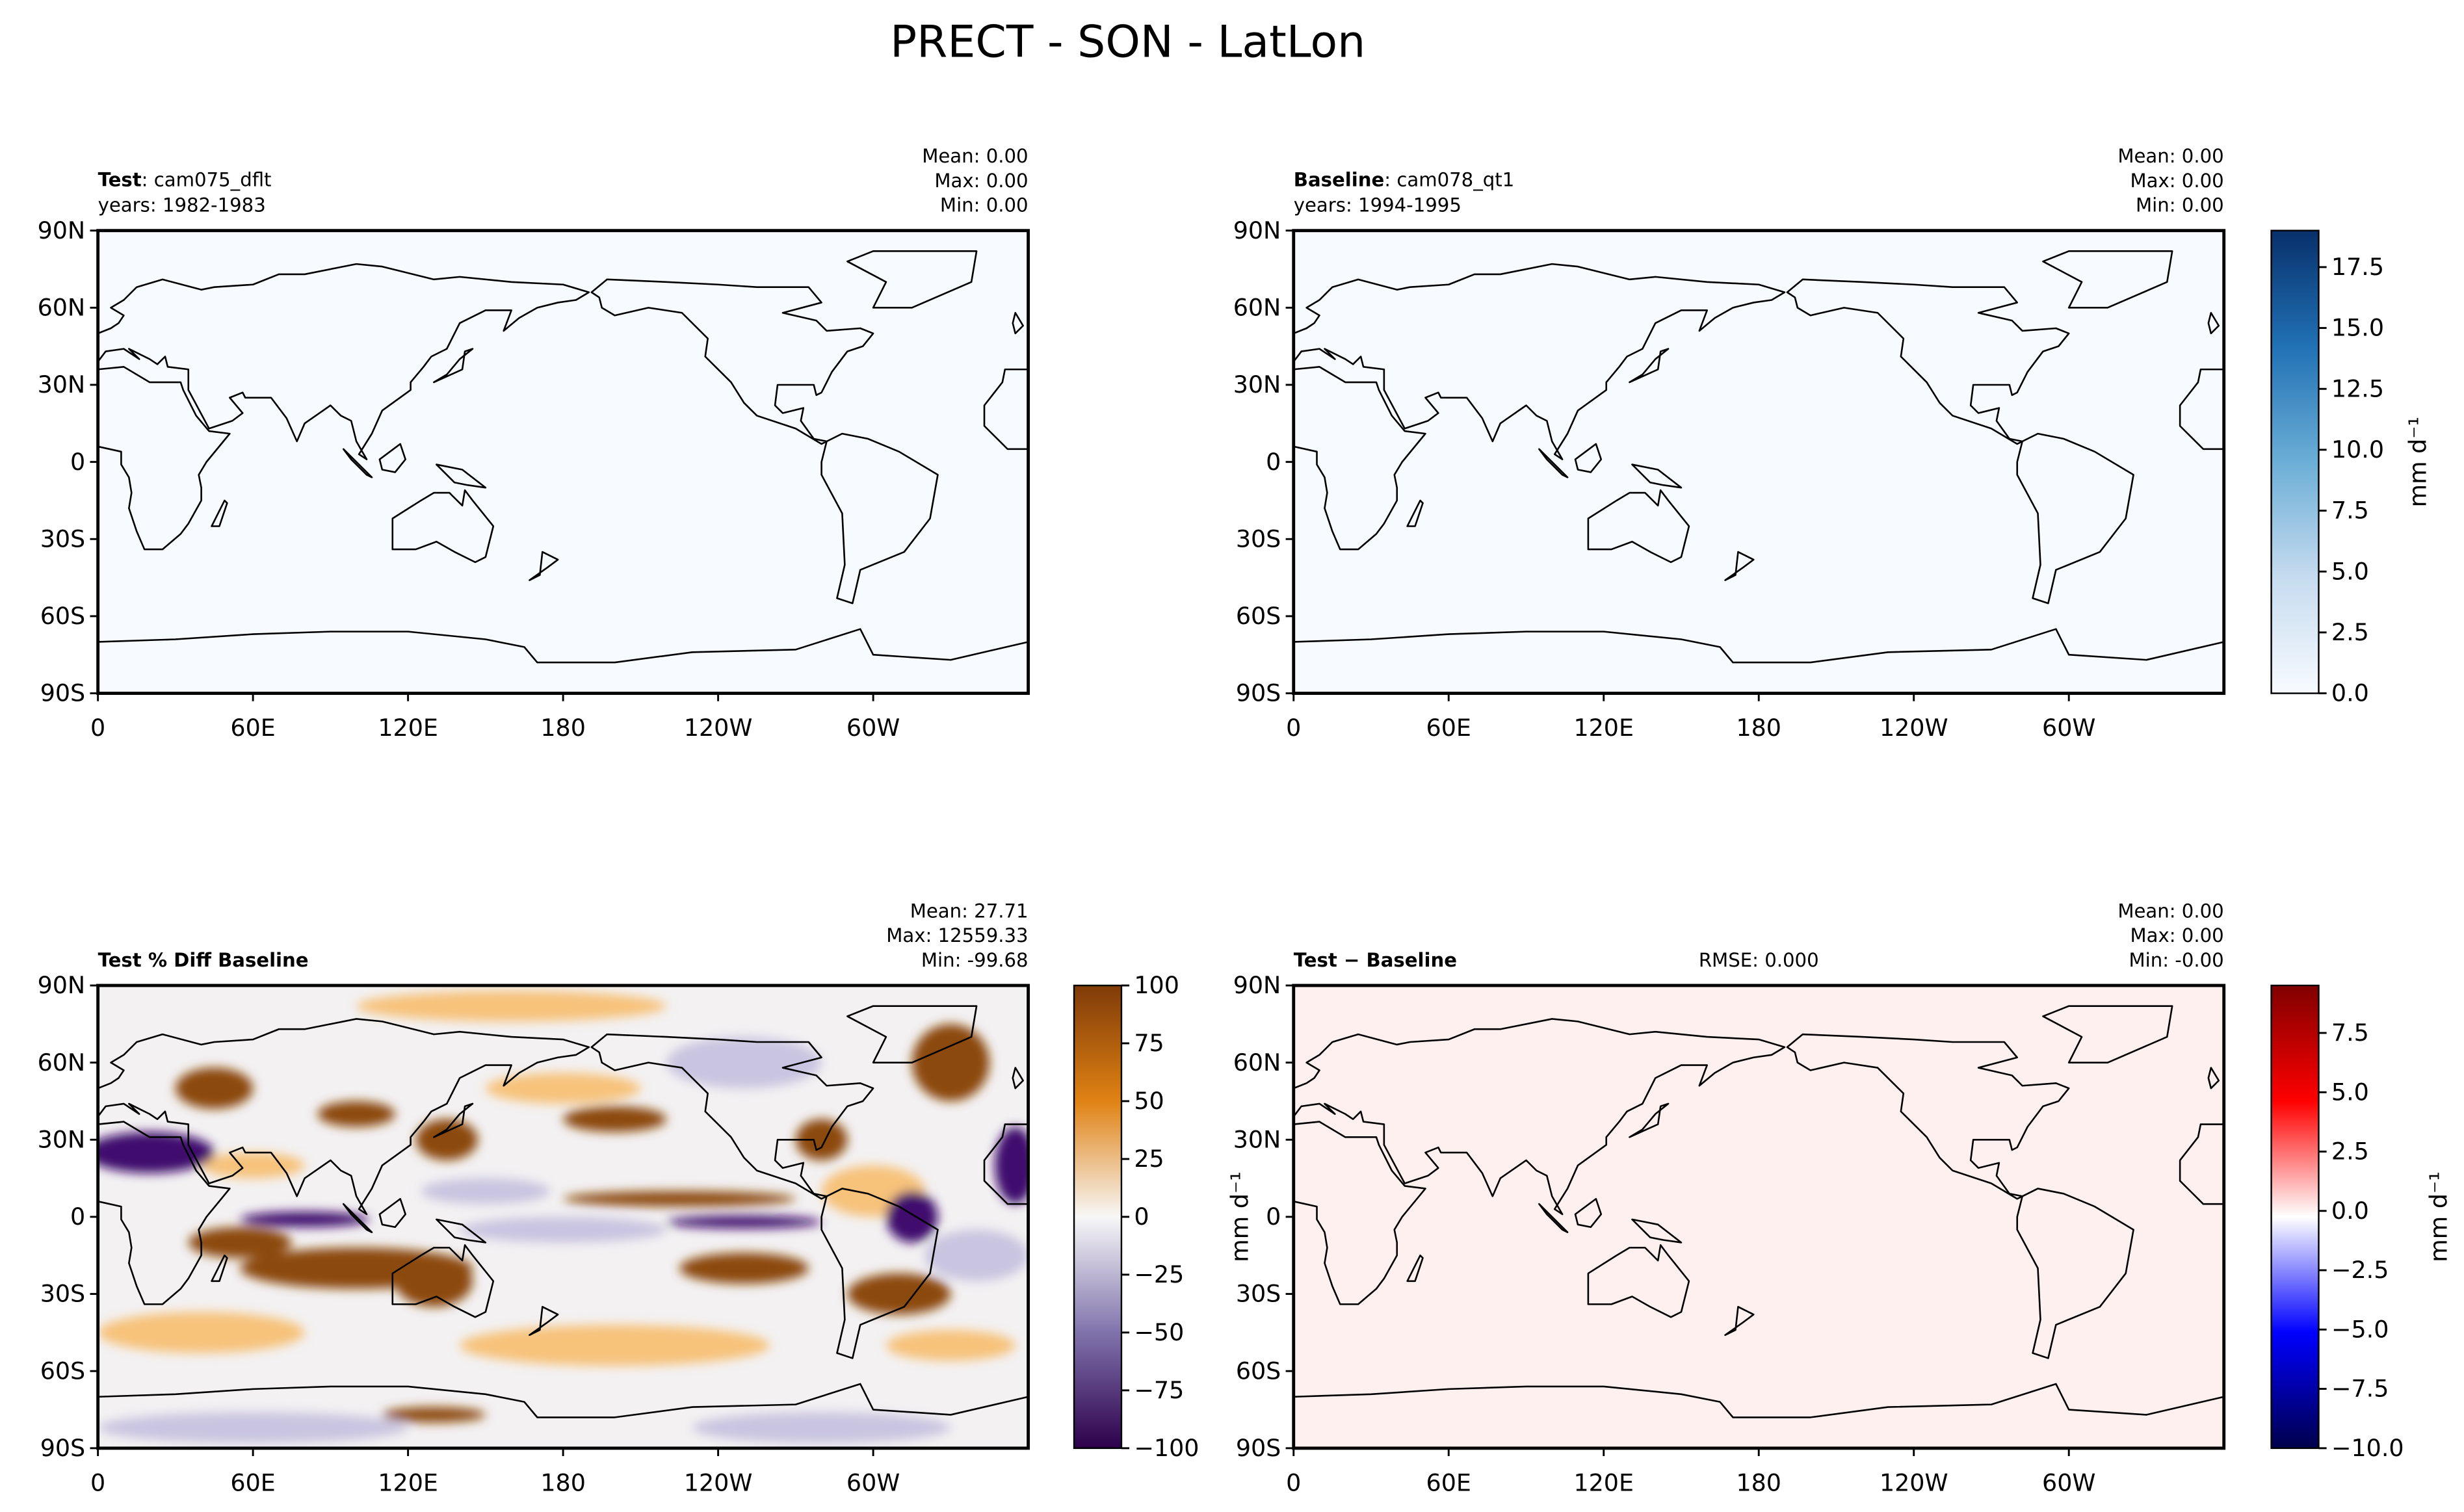  What do you see at coordinates (969, 911) in the screenshot?
I see `panel-stat: Mean: 27.71` at bounding box center [969, 911].